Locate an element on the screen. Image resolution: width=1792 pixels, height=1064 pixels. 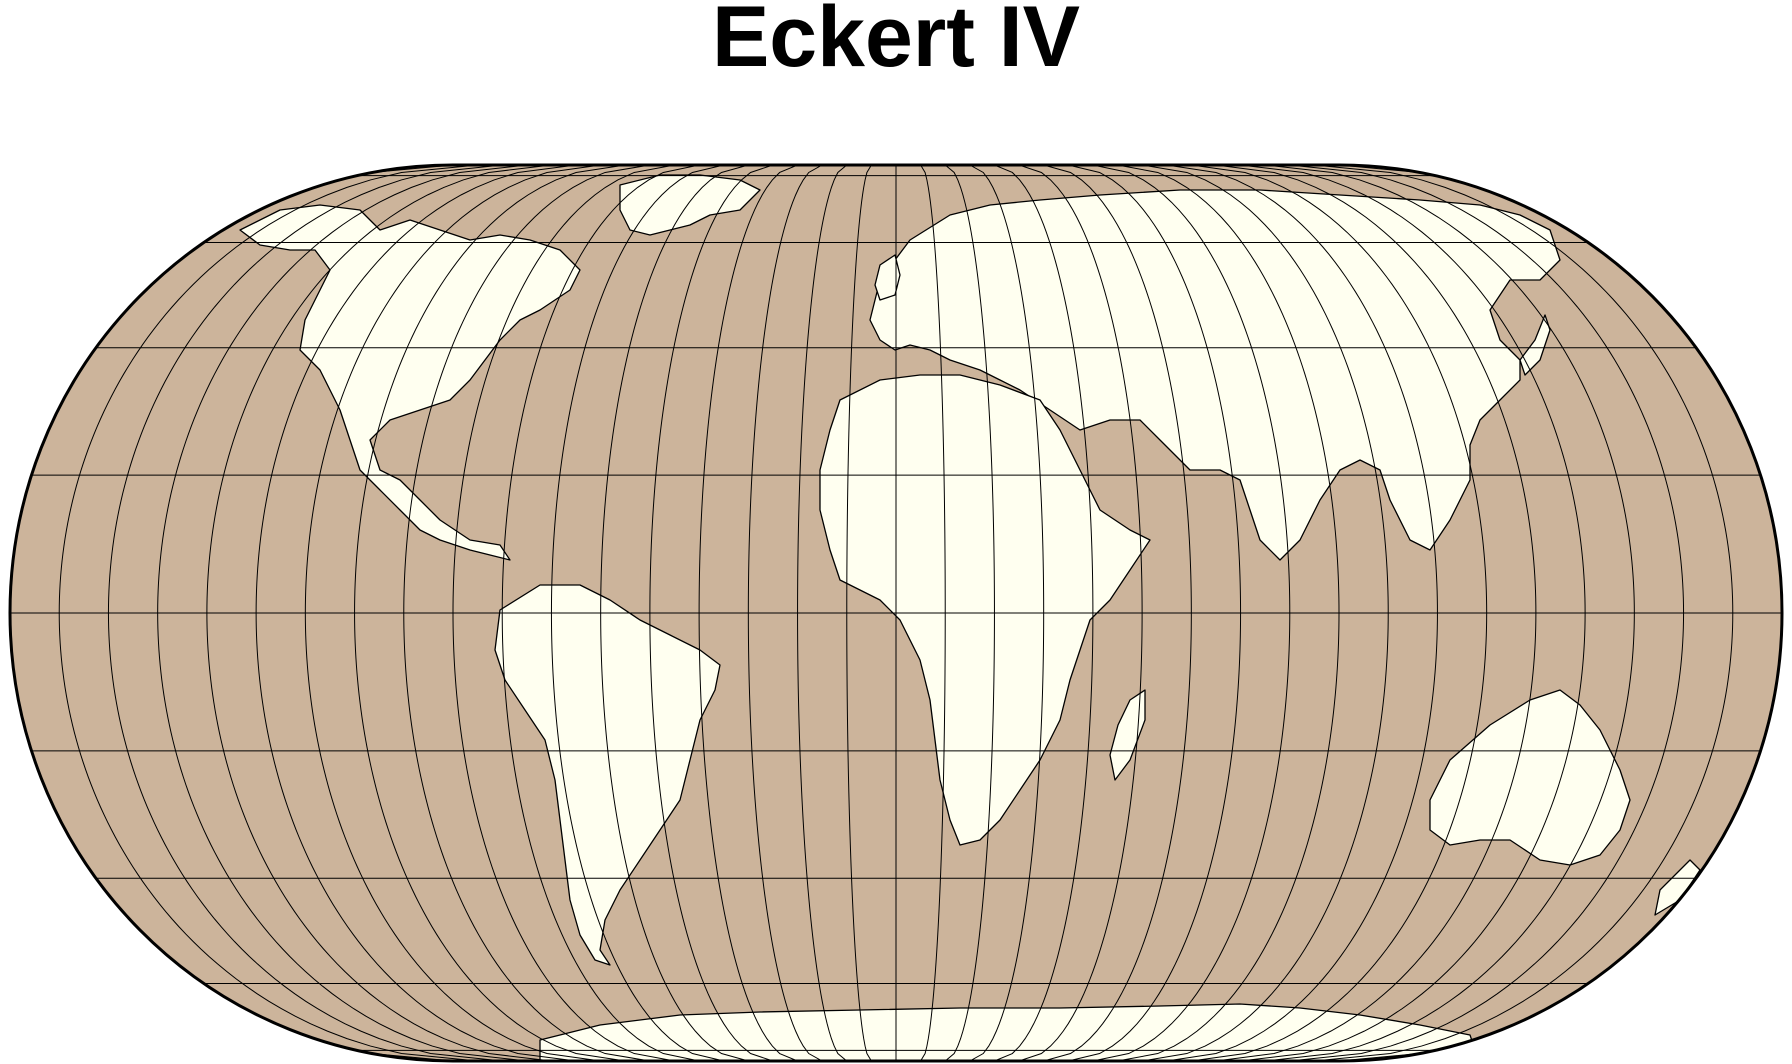
japan is located at coordinates (1535, 345).